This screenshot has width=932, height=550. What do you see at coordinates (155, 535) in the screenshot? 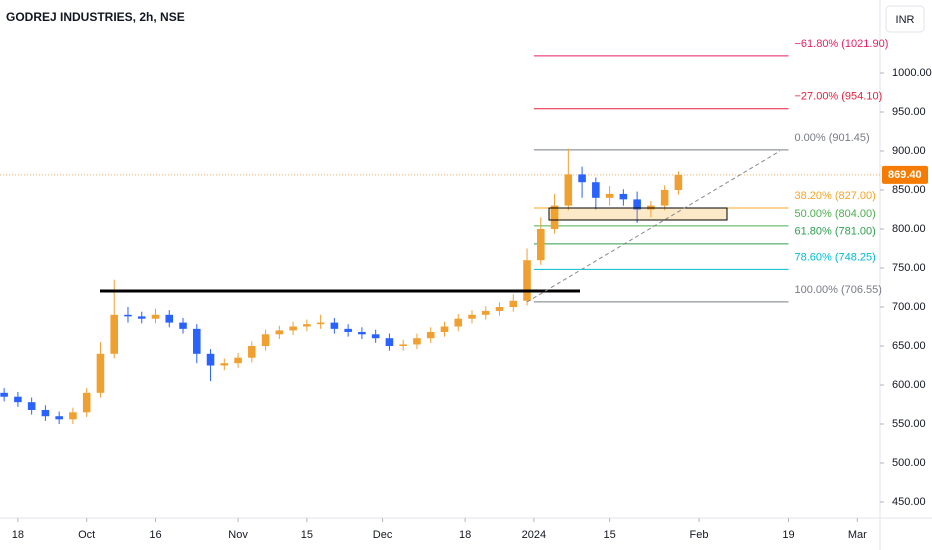
I see `x-tick-label: 16` at bounding box center [155, 535].